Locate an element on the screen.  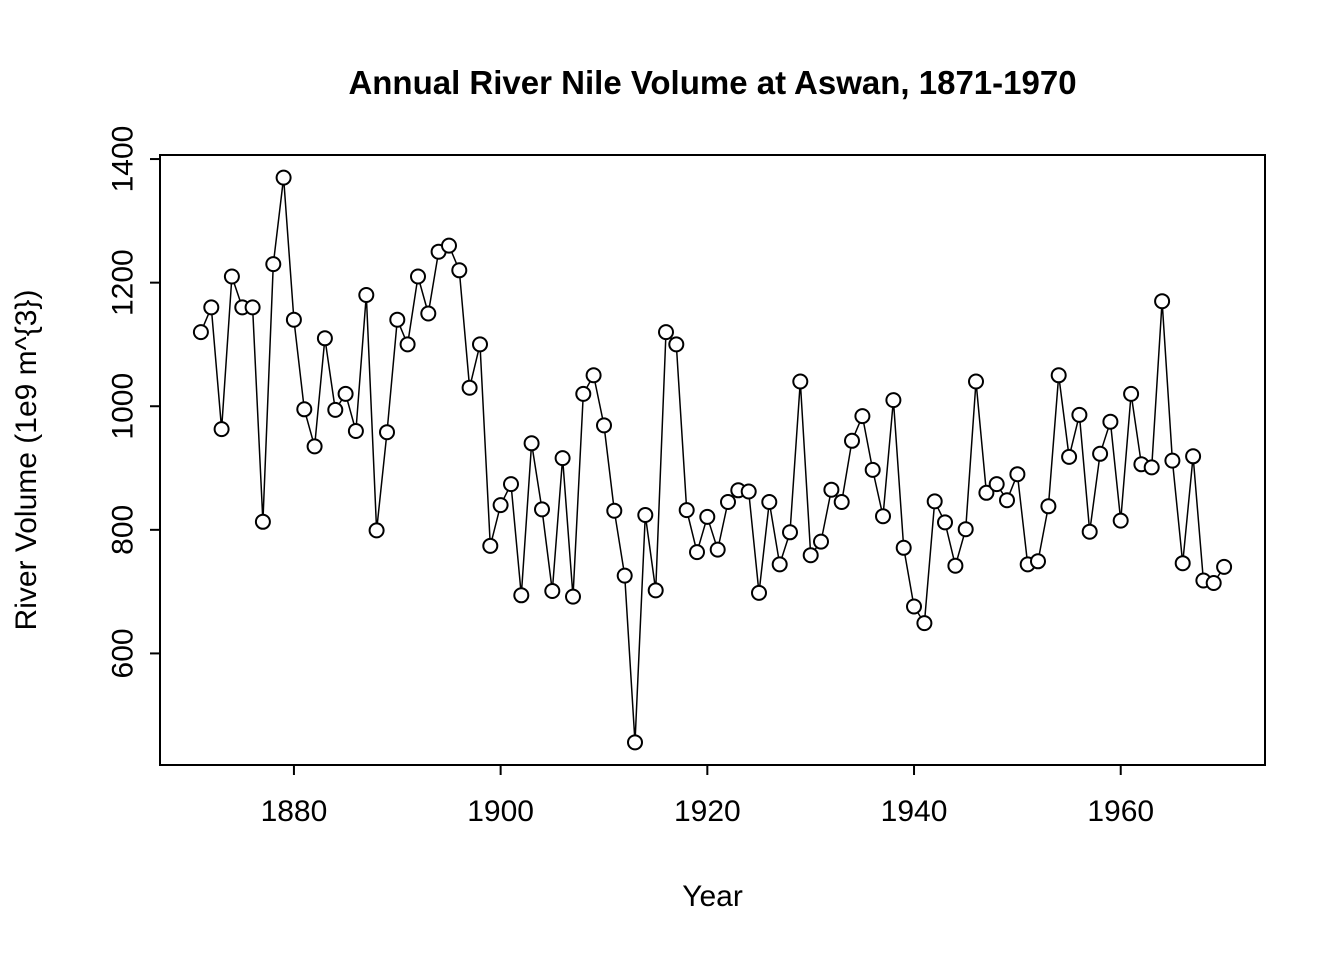
x-tick-label: 1960 is located at coordinates (1120, 811).